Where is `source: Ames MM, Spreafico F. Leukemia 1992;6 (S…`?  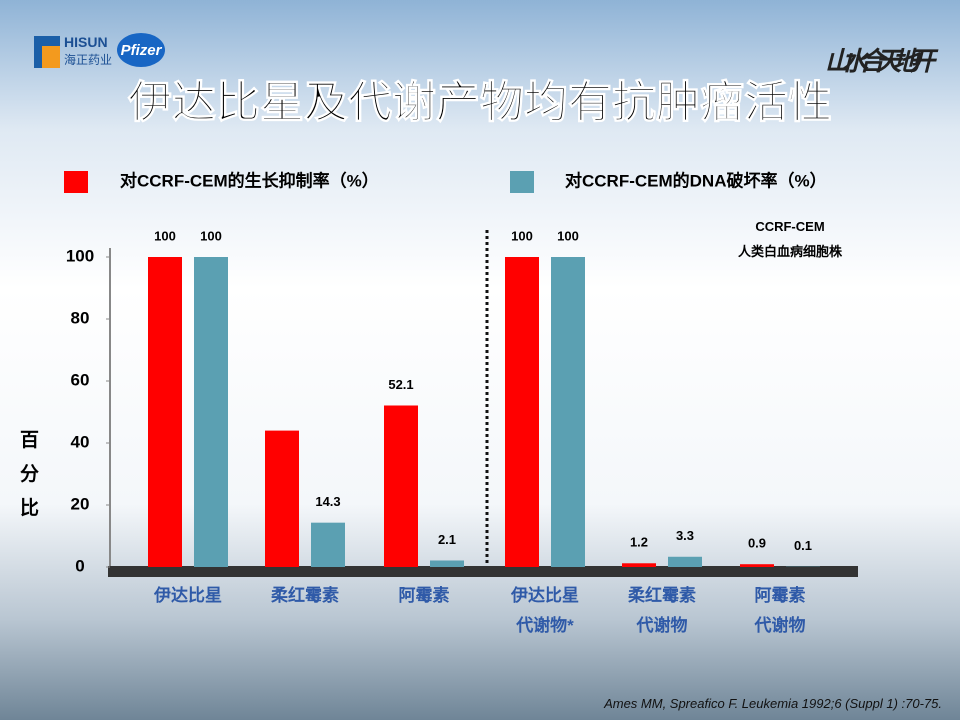 source: Ames MM, Spreafico F. Leukemia 1992;6 (S… is located at coordinates (773, 703).